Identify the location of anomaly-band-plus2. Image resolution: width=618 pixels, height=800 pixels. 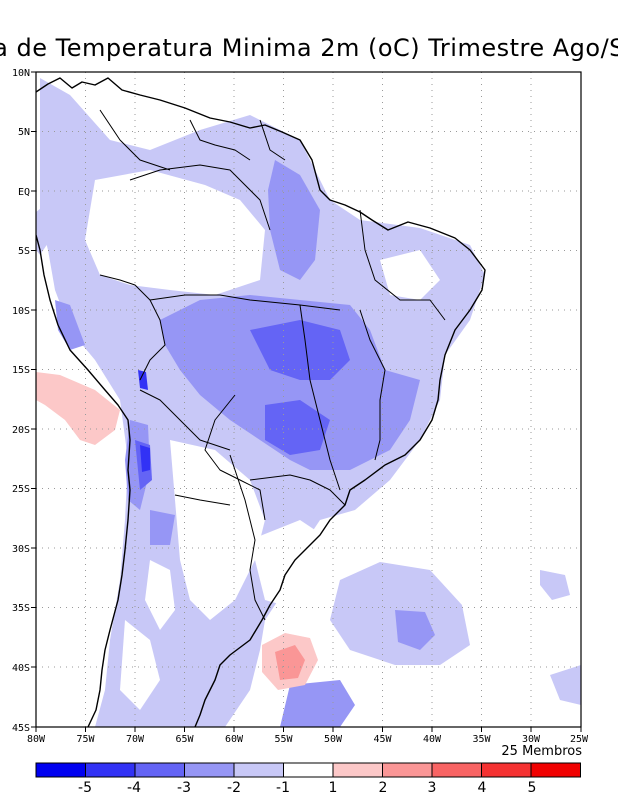
(290, 662).